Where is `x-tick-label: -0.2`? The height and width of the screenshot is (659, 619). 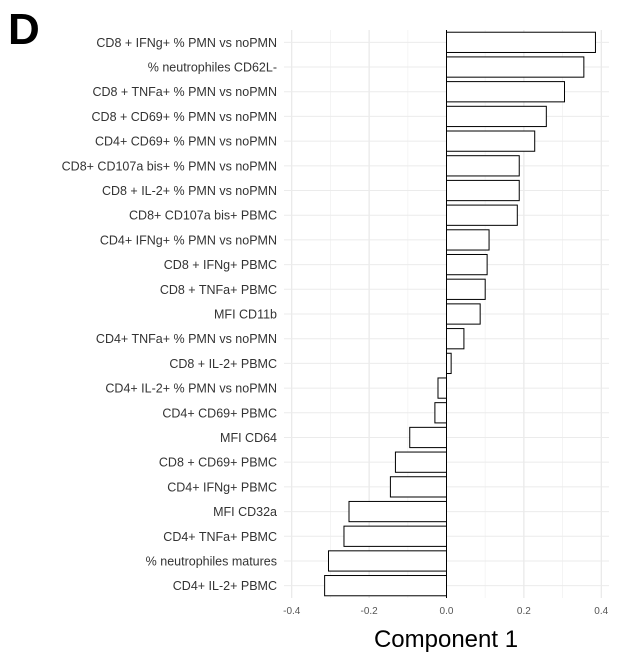
x-tick-label: -0.2 is located at coordinates (370, 611).